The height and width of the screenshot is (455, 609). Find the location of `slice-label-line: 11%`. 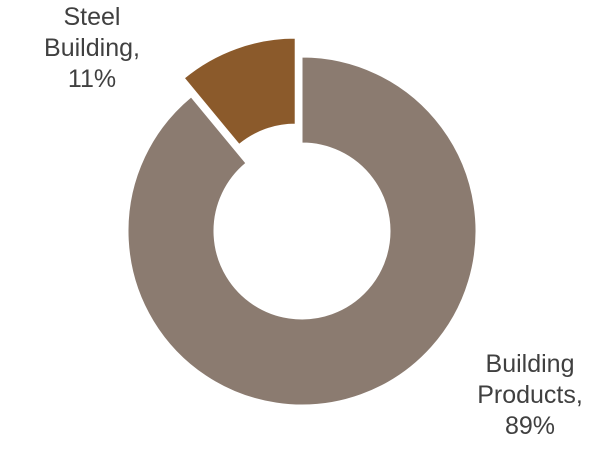

slice-label-line: 11% is located at coordinates (92, 79).